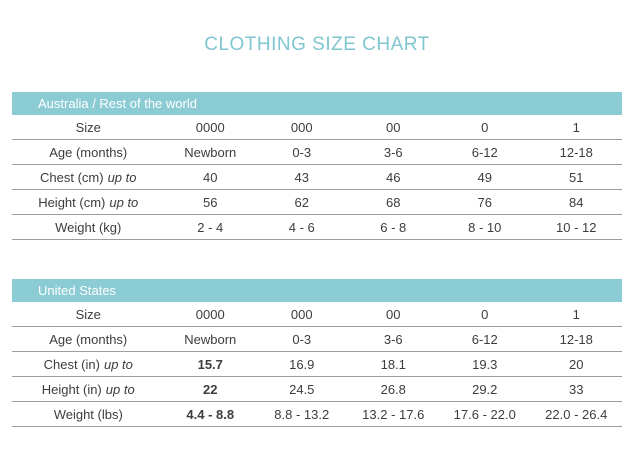  I want to click on table-cell: 56, so click(210, 202).